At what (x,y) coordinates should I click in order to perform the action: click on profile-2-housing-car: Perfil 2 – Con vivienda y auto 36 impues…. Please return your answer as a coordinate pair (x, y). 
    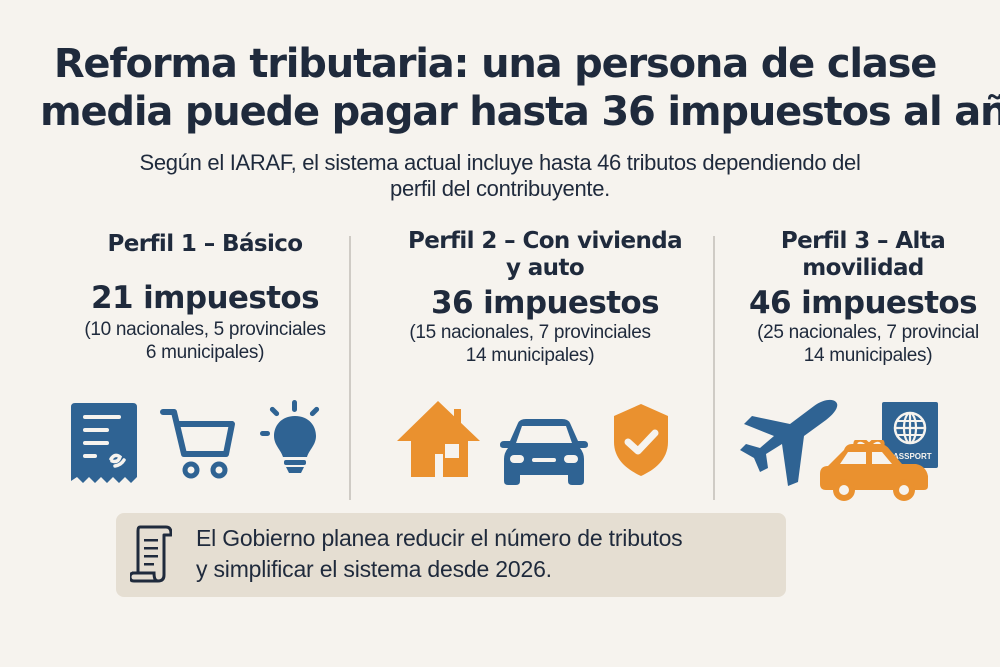
    Looking at the image, I should click on (545, 297).